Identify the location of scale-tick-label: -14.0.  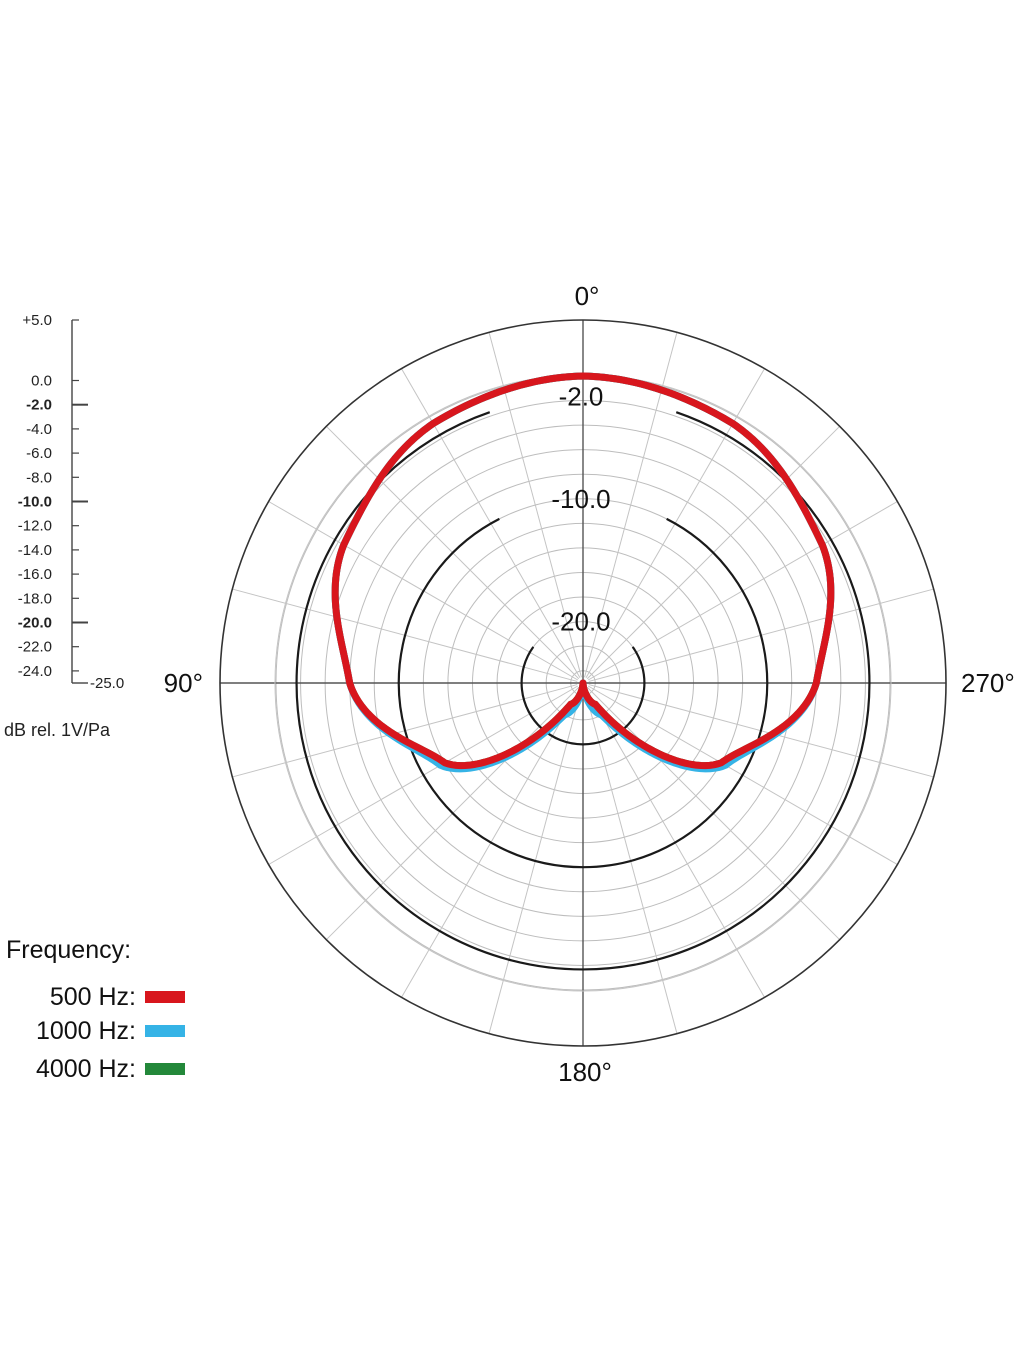
(35, 550).